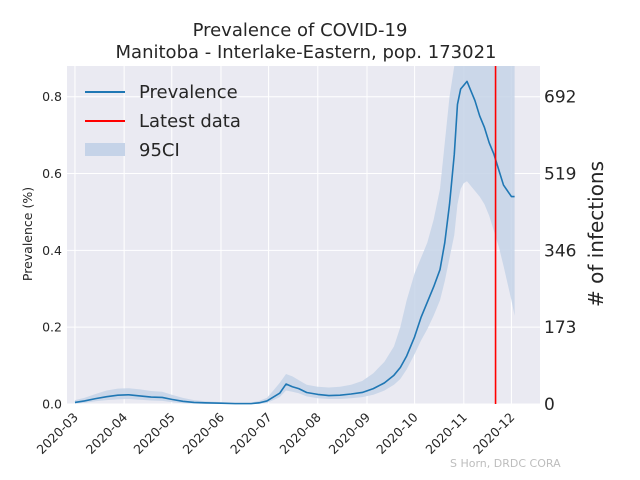 This screenshot has width=640, height=480. I want to click on y-tick-label: 0.0, so click(52, 404).